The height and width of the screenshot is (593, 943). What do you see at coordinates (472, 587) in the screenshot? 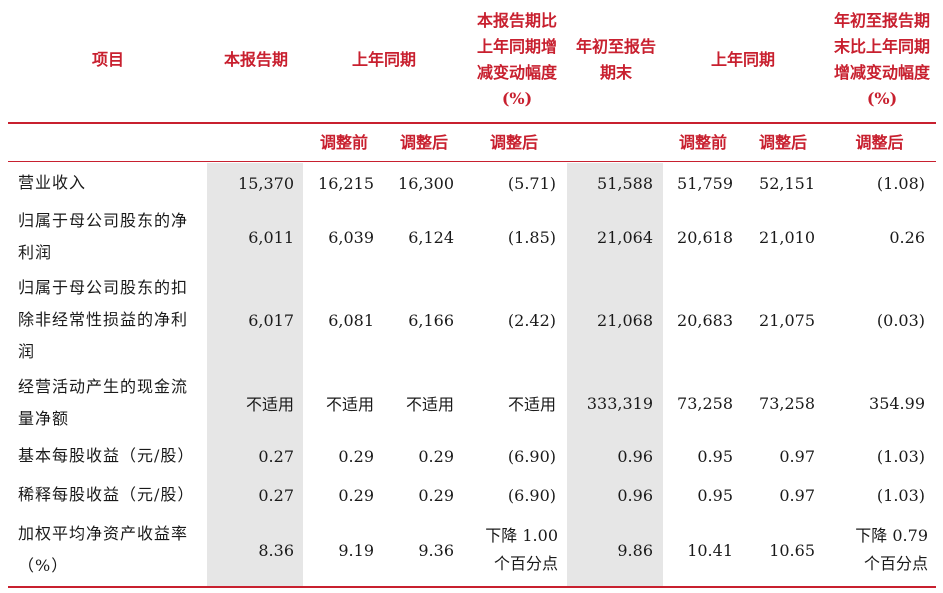
I see `bottom-rule` at bounding box center [472, 587].